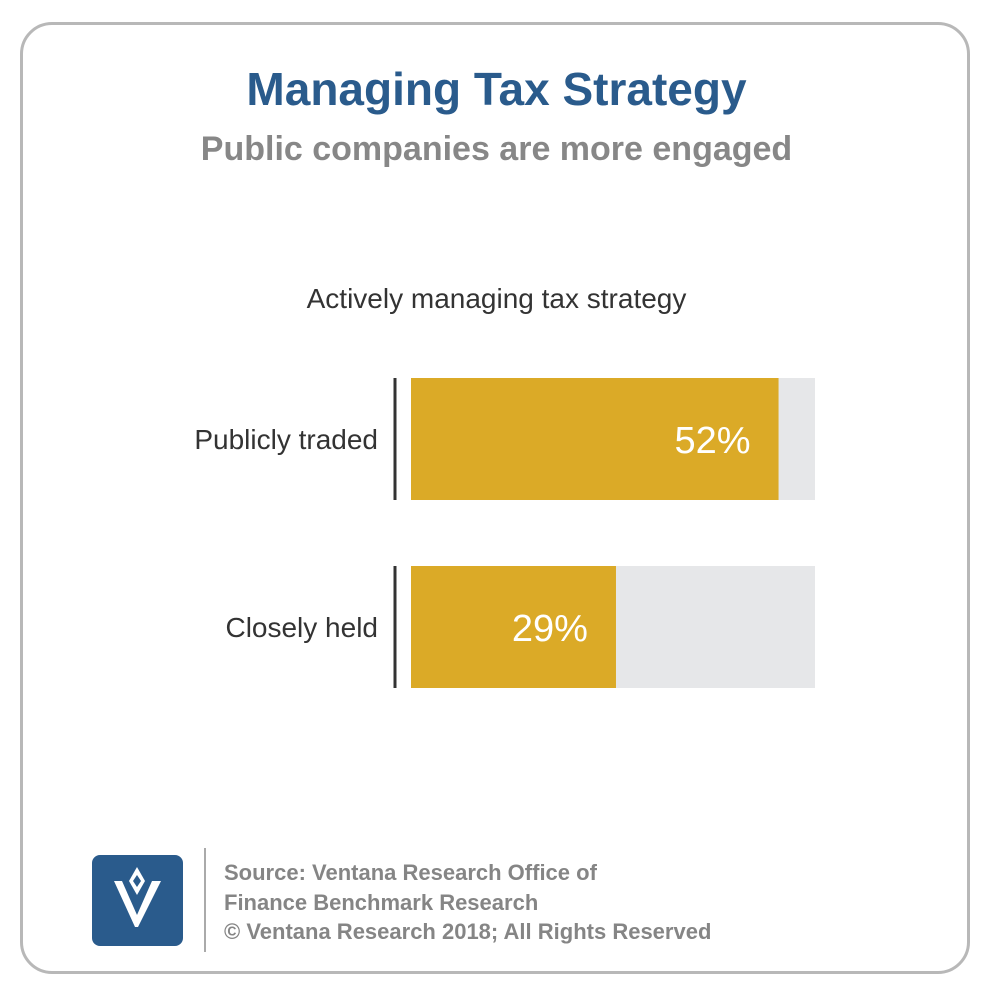 Image resolution: width=993 pixels, height=998 pixels. Describe the element at coordinates (301, 627) in the screenshot. I see `category-label-2: Closely held` at that location.